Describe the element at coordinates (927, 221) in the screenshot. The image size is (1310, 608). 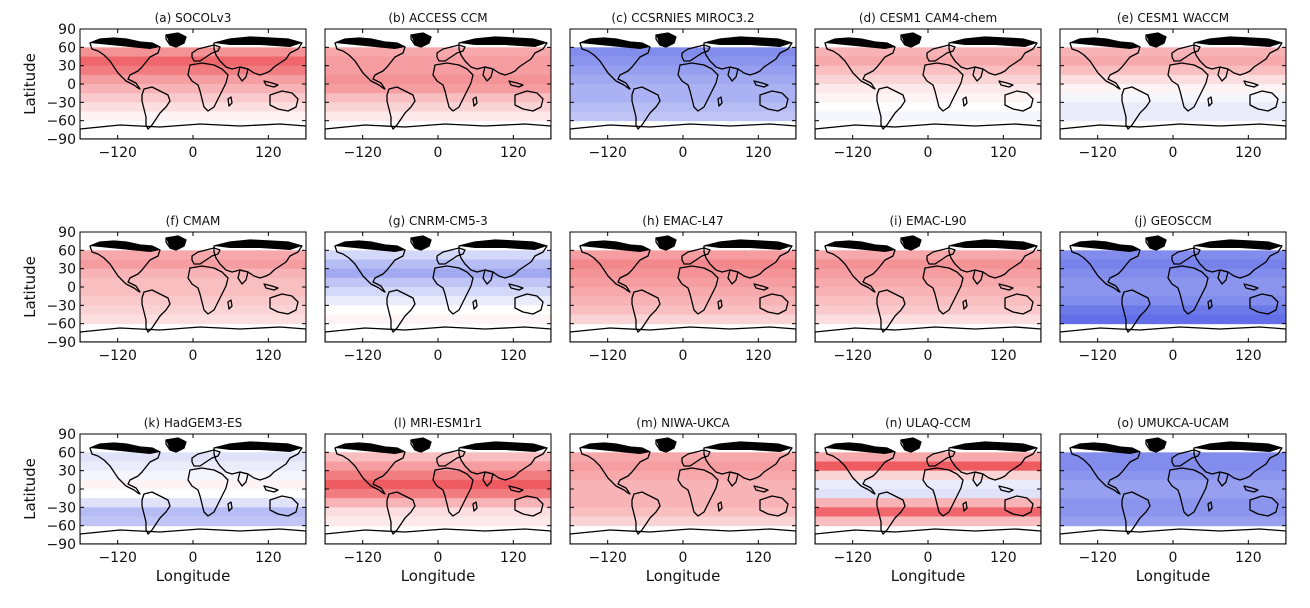
I see `panel-title: (i) EMAC-L90` at that location.